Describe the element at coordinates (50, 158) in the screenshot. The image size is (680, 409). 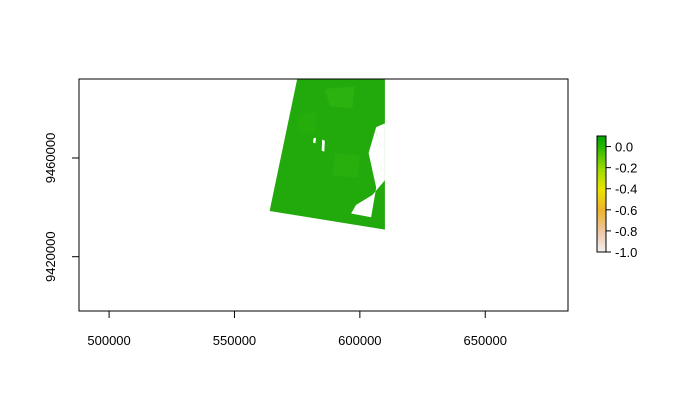
I see `y-tick-label: 9460000` at that location.